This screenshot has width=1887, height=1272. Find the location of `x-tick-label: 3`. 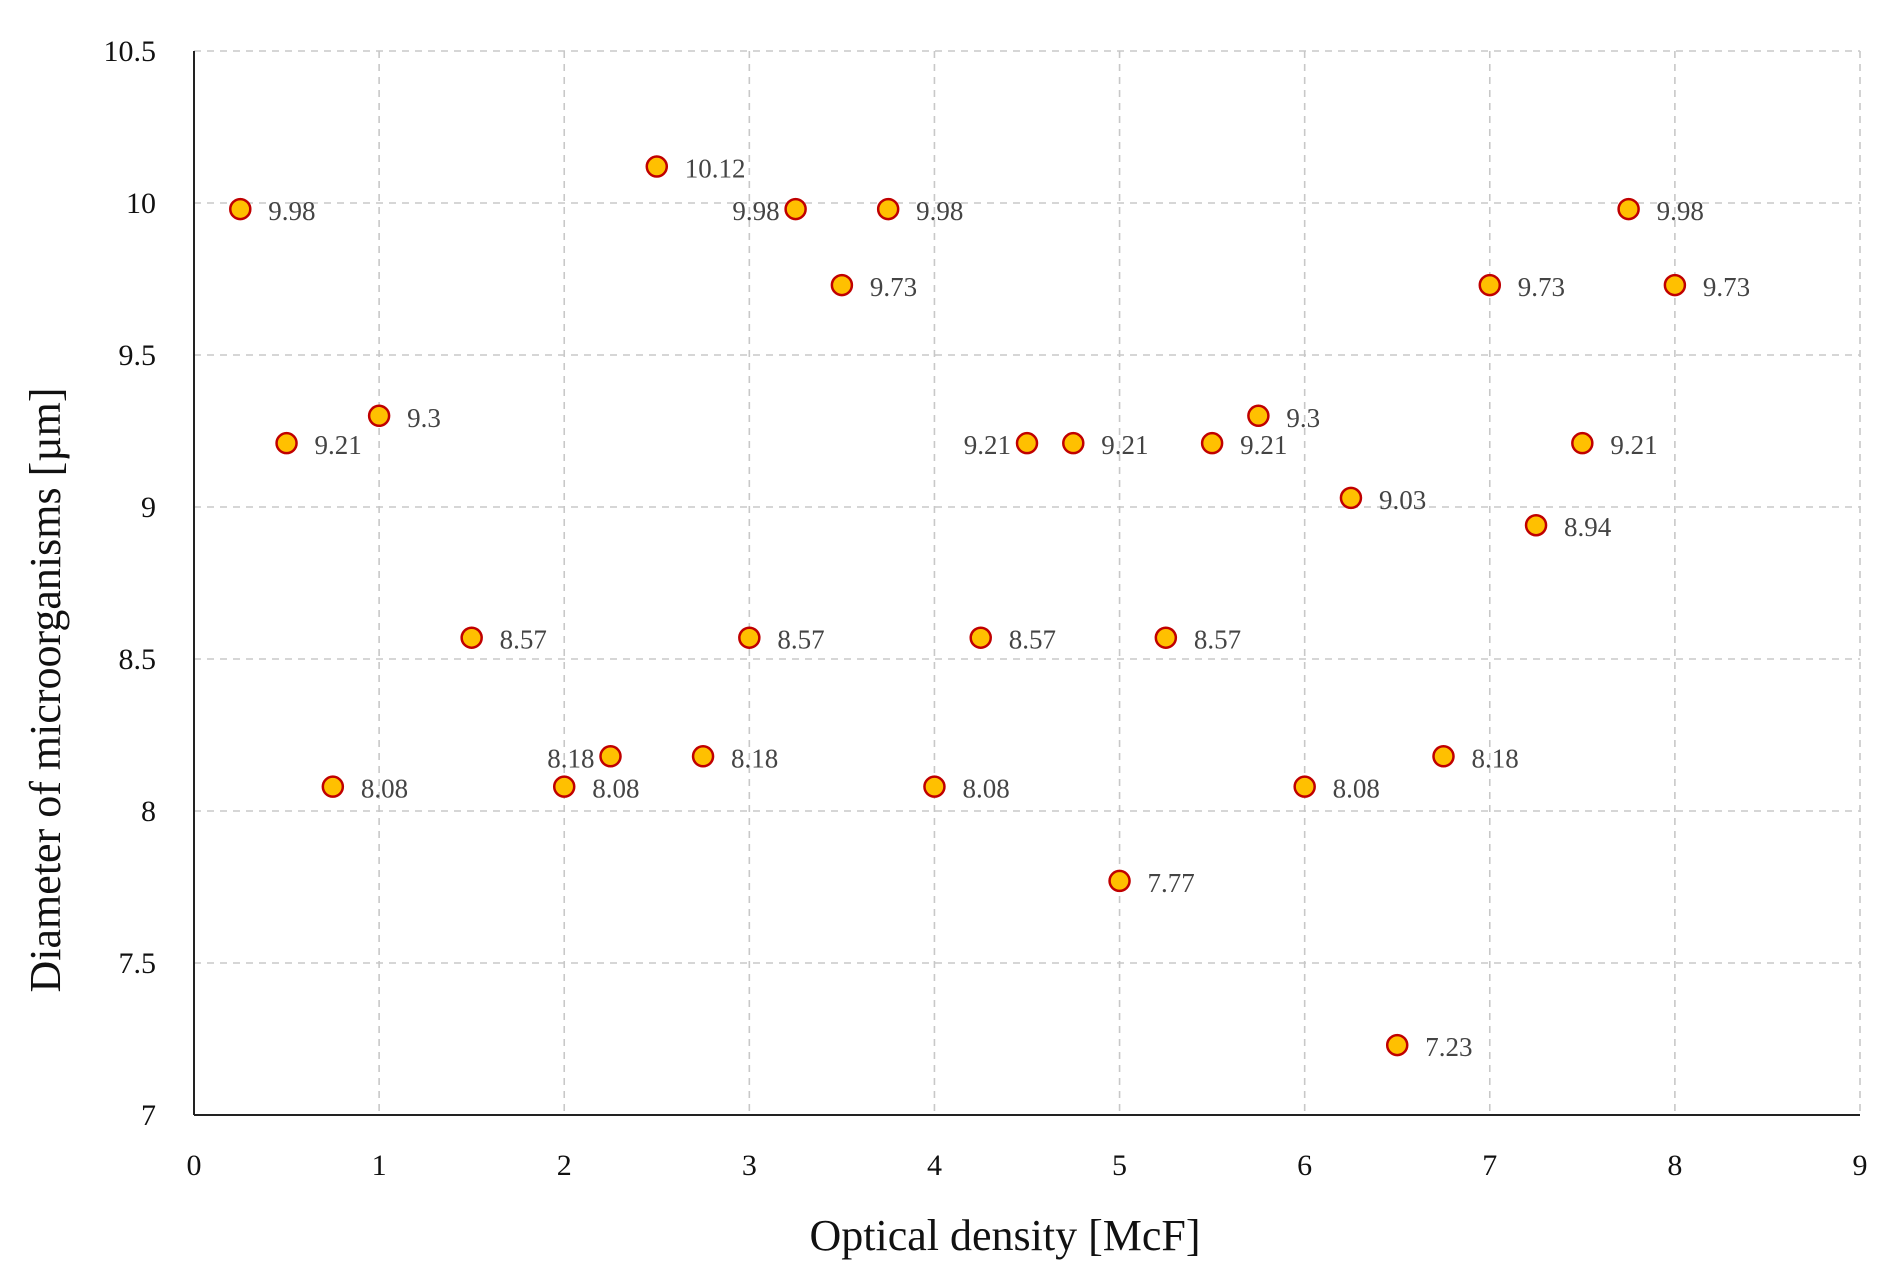

x-tick-label: 3 is located at coordinates (749, 1165).